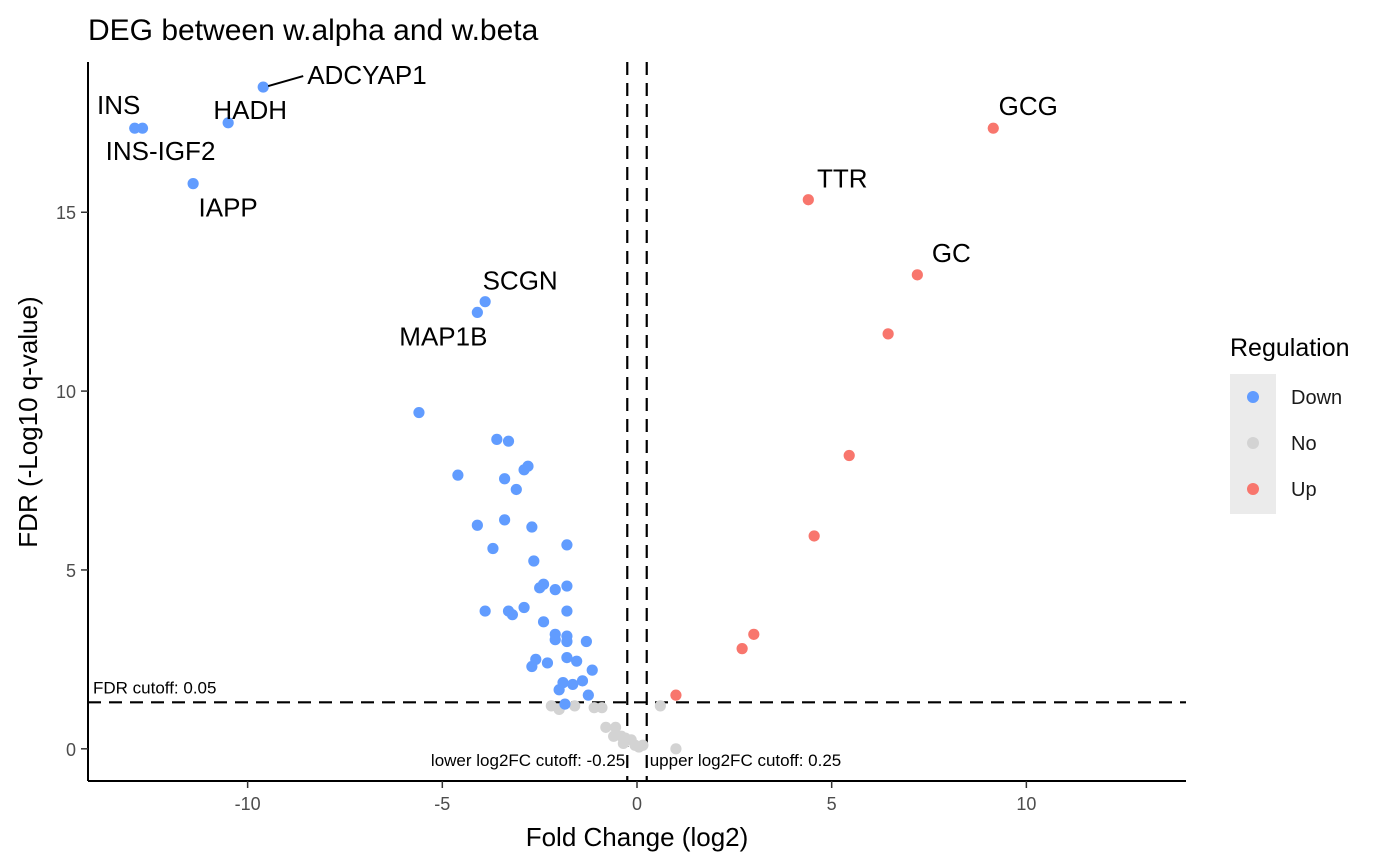  Describe the element at coordinates (71, 571) in the screenshot. I see `y-tick-label: 5` at that location.